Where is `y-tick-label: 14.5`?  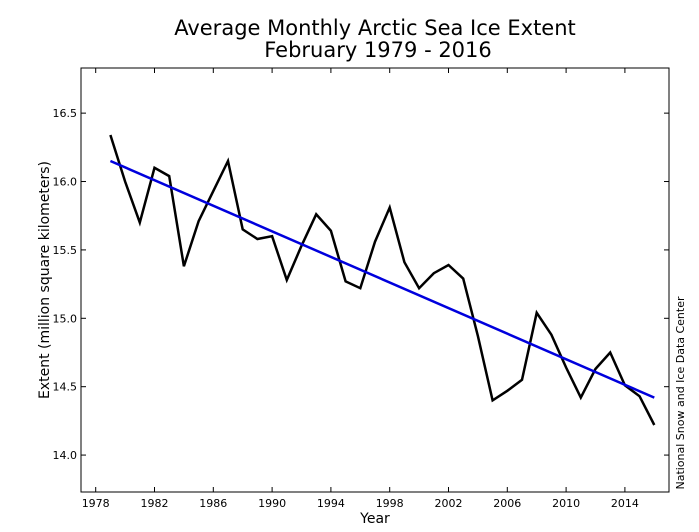
y-tick-label: 14.5 is located at coordinates (65, 387).